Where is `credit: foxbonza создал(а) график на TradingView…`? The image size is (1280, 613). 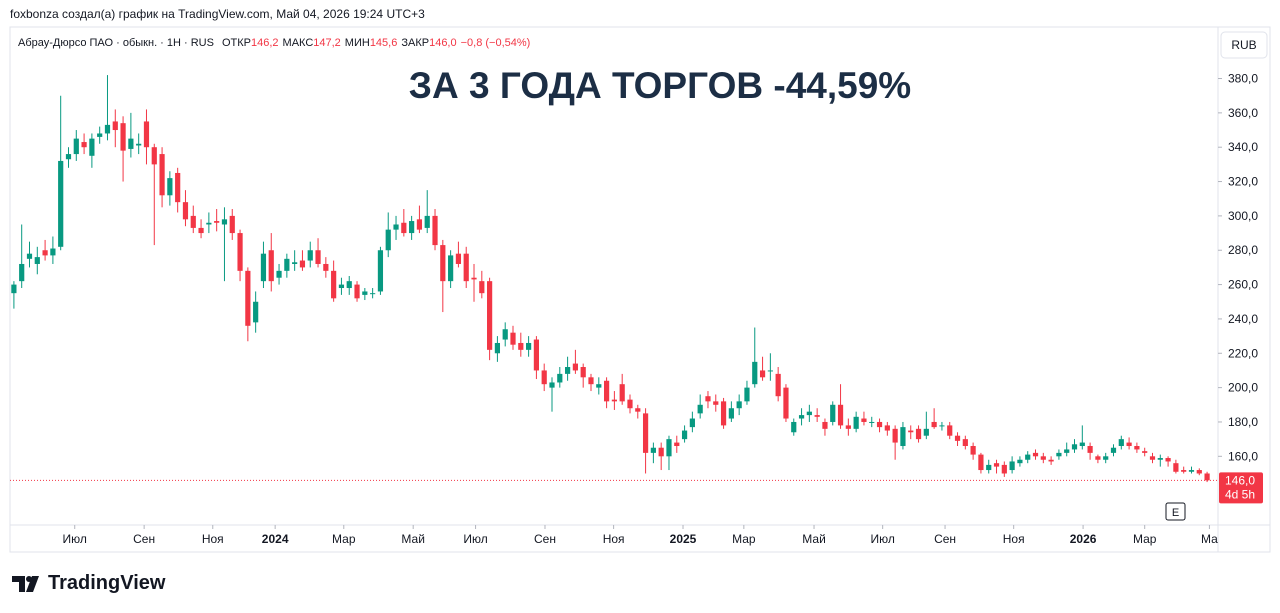
credit: foxbonza создал(а) график на TradingView… is located at coordinates (217, 14).